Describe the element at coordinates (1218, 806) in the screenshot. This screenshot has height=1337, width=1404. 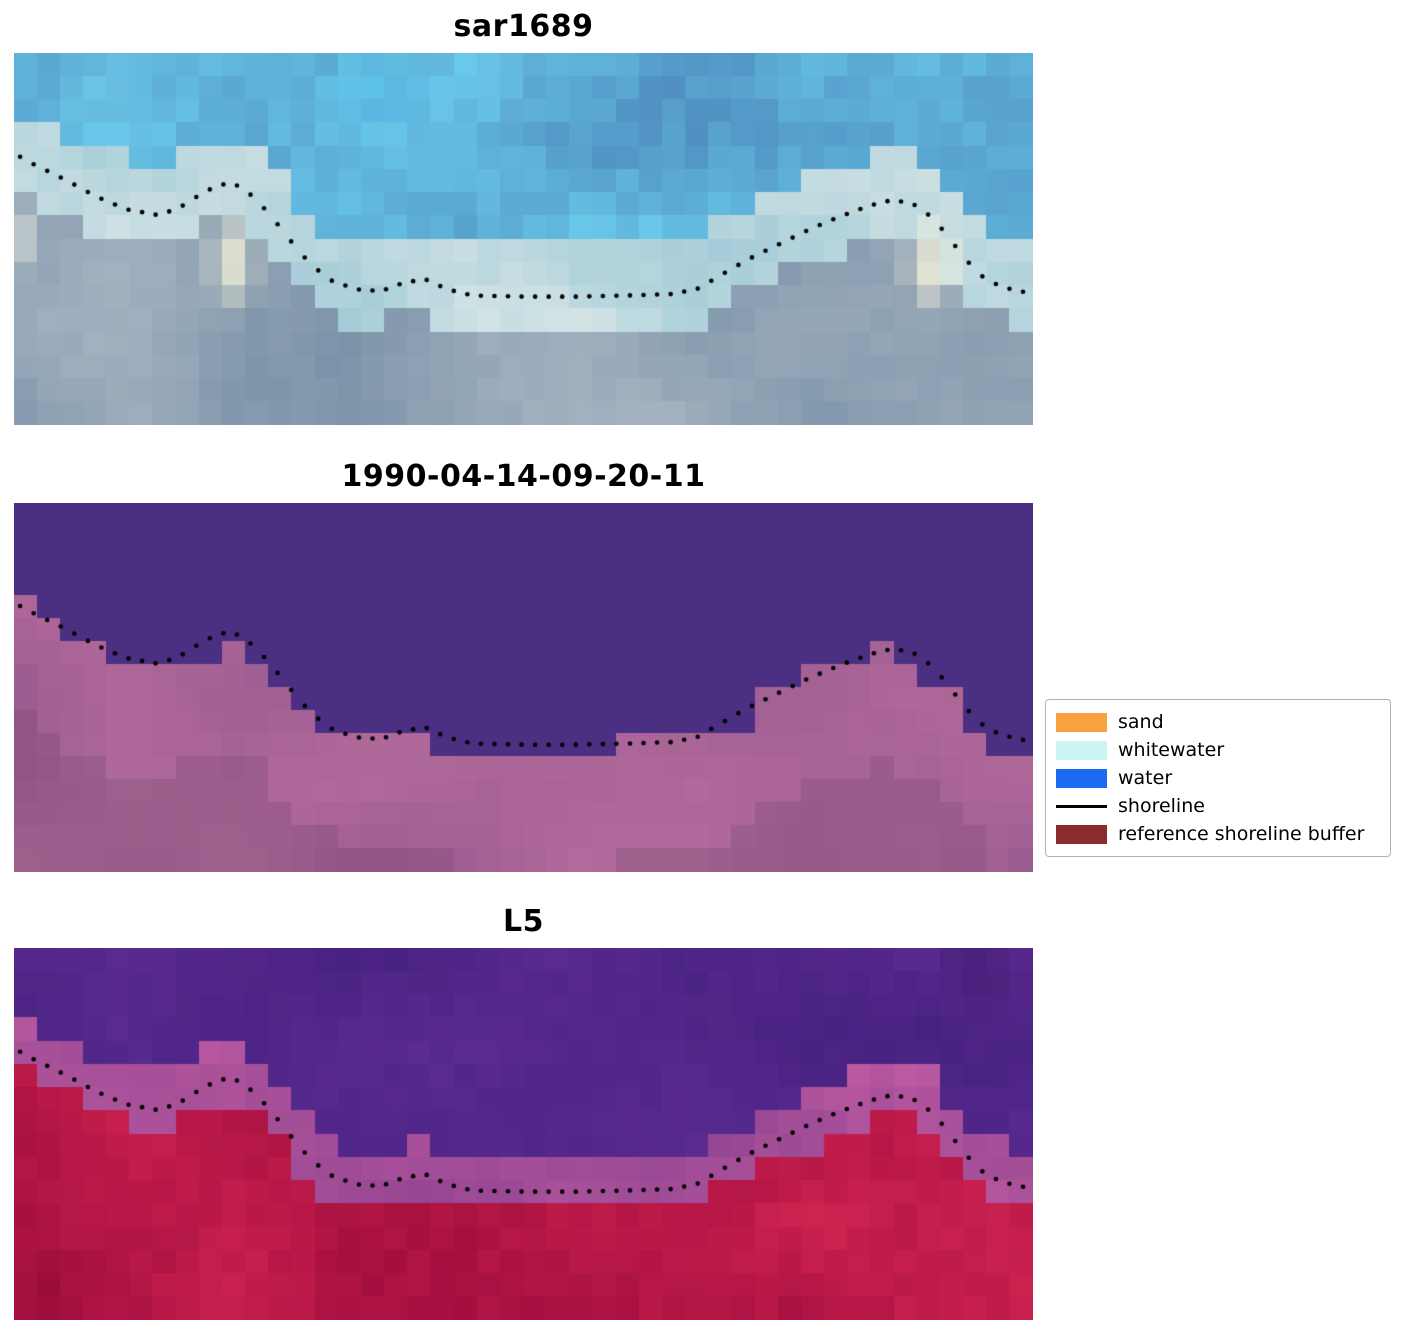
I see `legend-entry-shoreline: shoreline` at that location.